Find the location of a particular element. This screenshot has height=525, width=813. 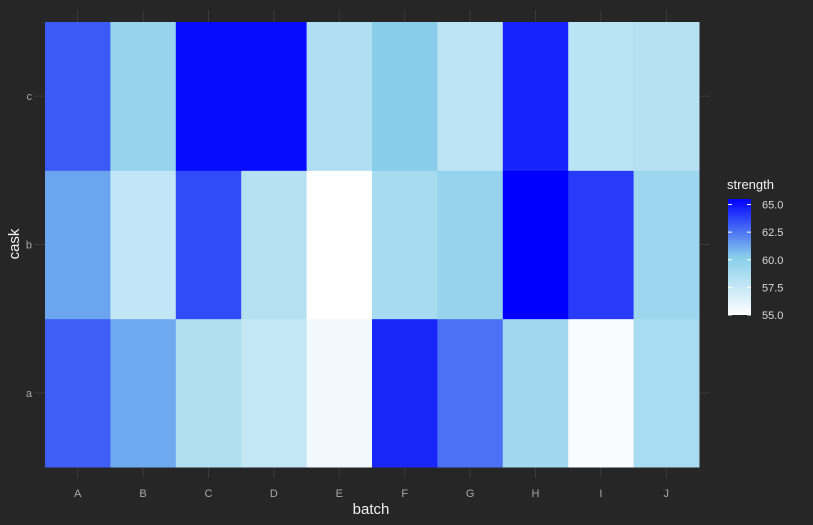

heatmap-cell-H-b is located at coordinates (535, 245).